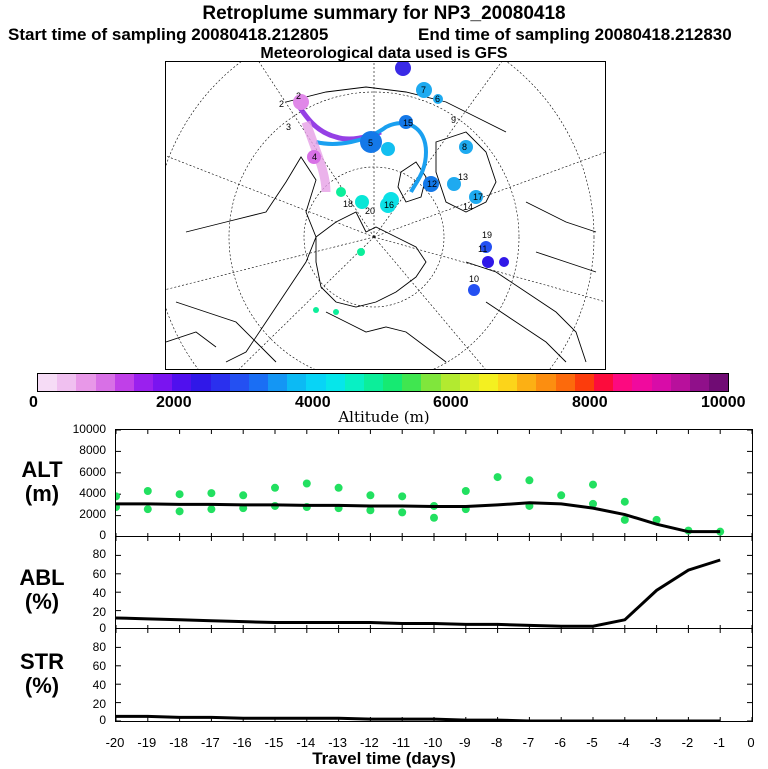 This screenshot has height=769, width=768. Describe the element at coordinates (33, 402) in the screenshot. I see `colorbar-tick: 0` at that location.